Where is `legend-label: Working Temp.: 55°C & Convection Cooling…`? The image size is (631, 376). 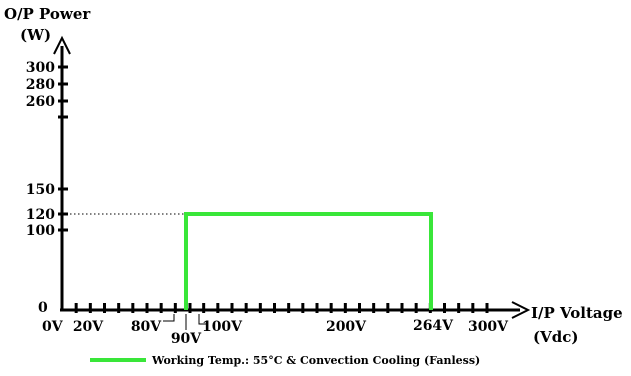
legend-label: Working Temp.: 55°C & Convection Cooling… is located at coordinates (315, 360).